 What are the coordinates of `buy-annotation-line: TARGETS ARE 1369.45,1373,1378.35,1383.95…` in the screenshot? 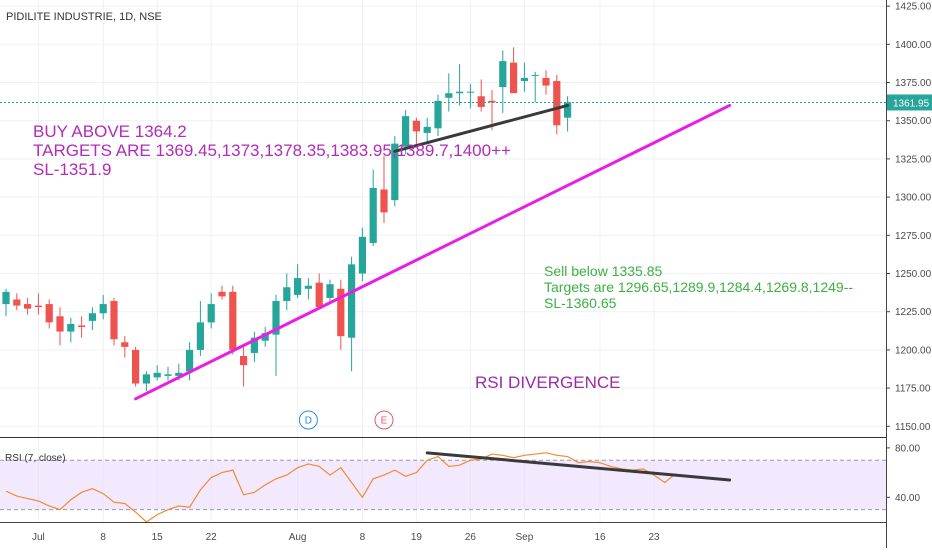 It's located at (272, 150).